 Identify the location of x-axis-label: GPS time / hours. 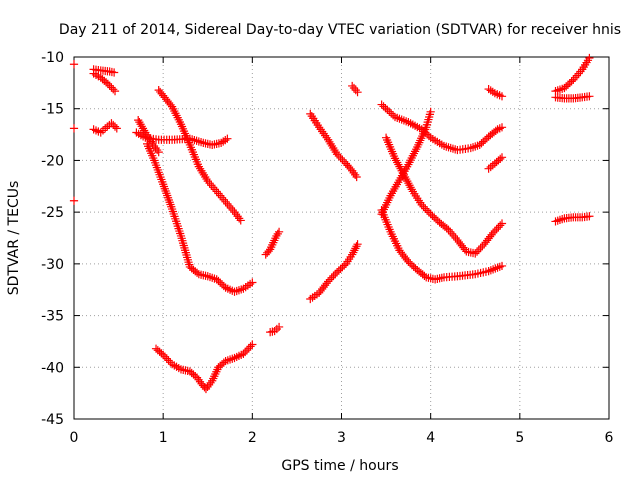
(339, 466).